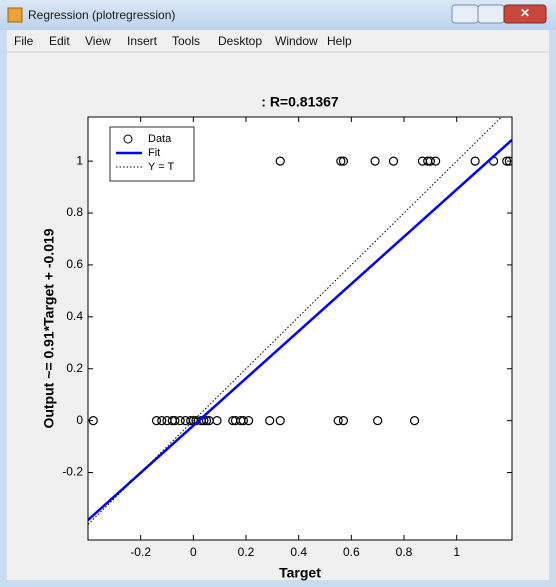  What do you see at coordinates (79, 420) in the screenshot?
I see `y-tick-label: 0` at bounding box center [79, 420].